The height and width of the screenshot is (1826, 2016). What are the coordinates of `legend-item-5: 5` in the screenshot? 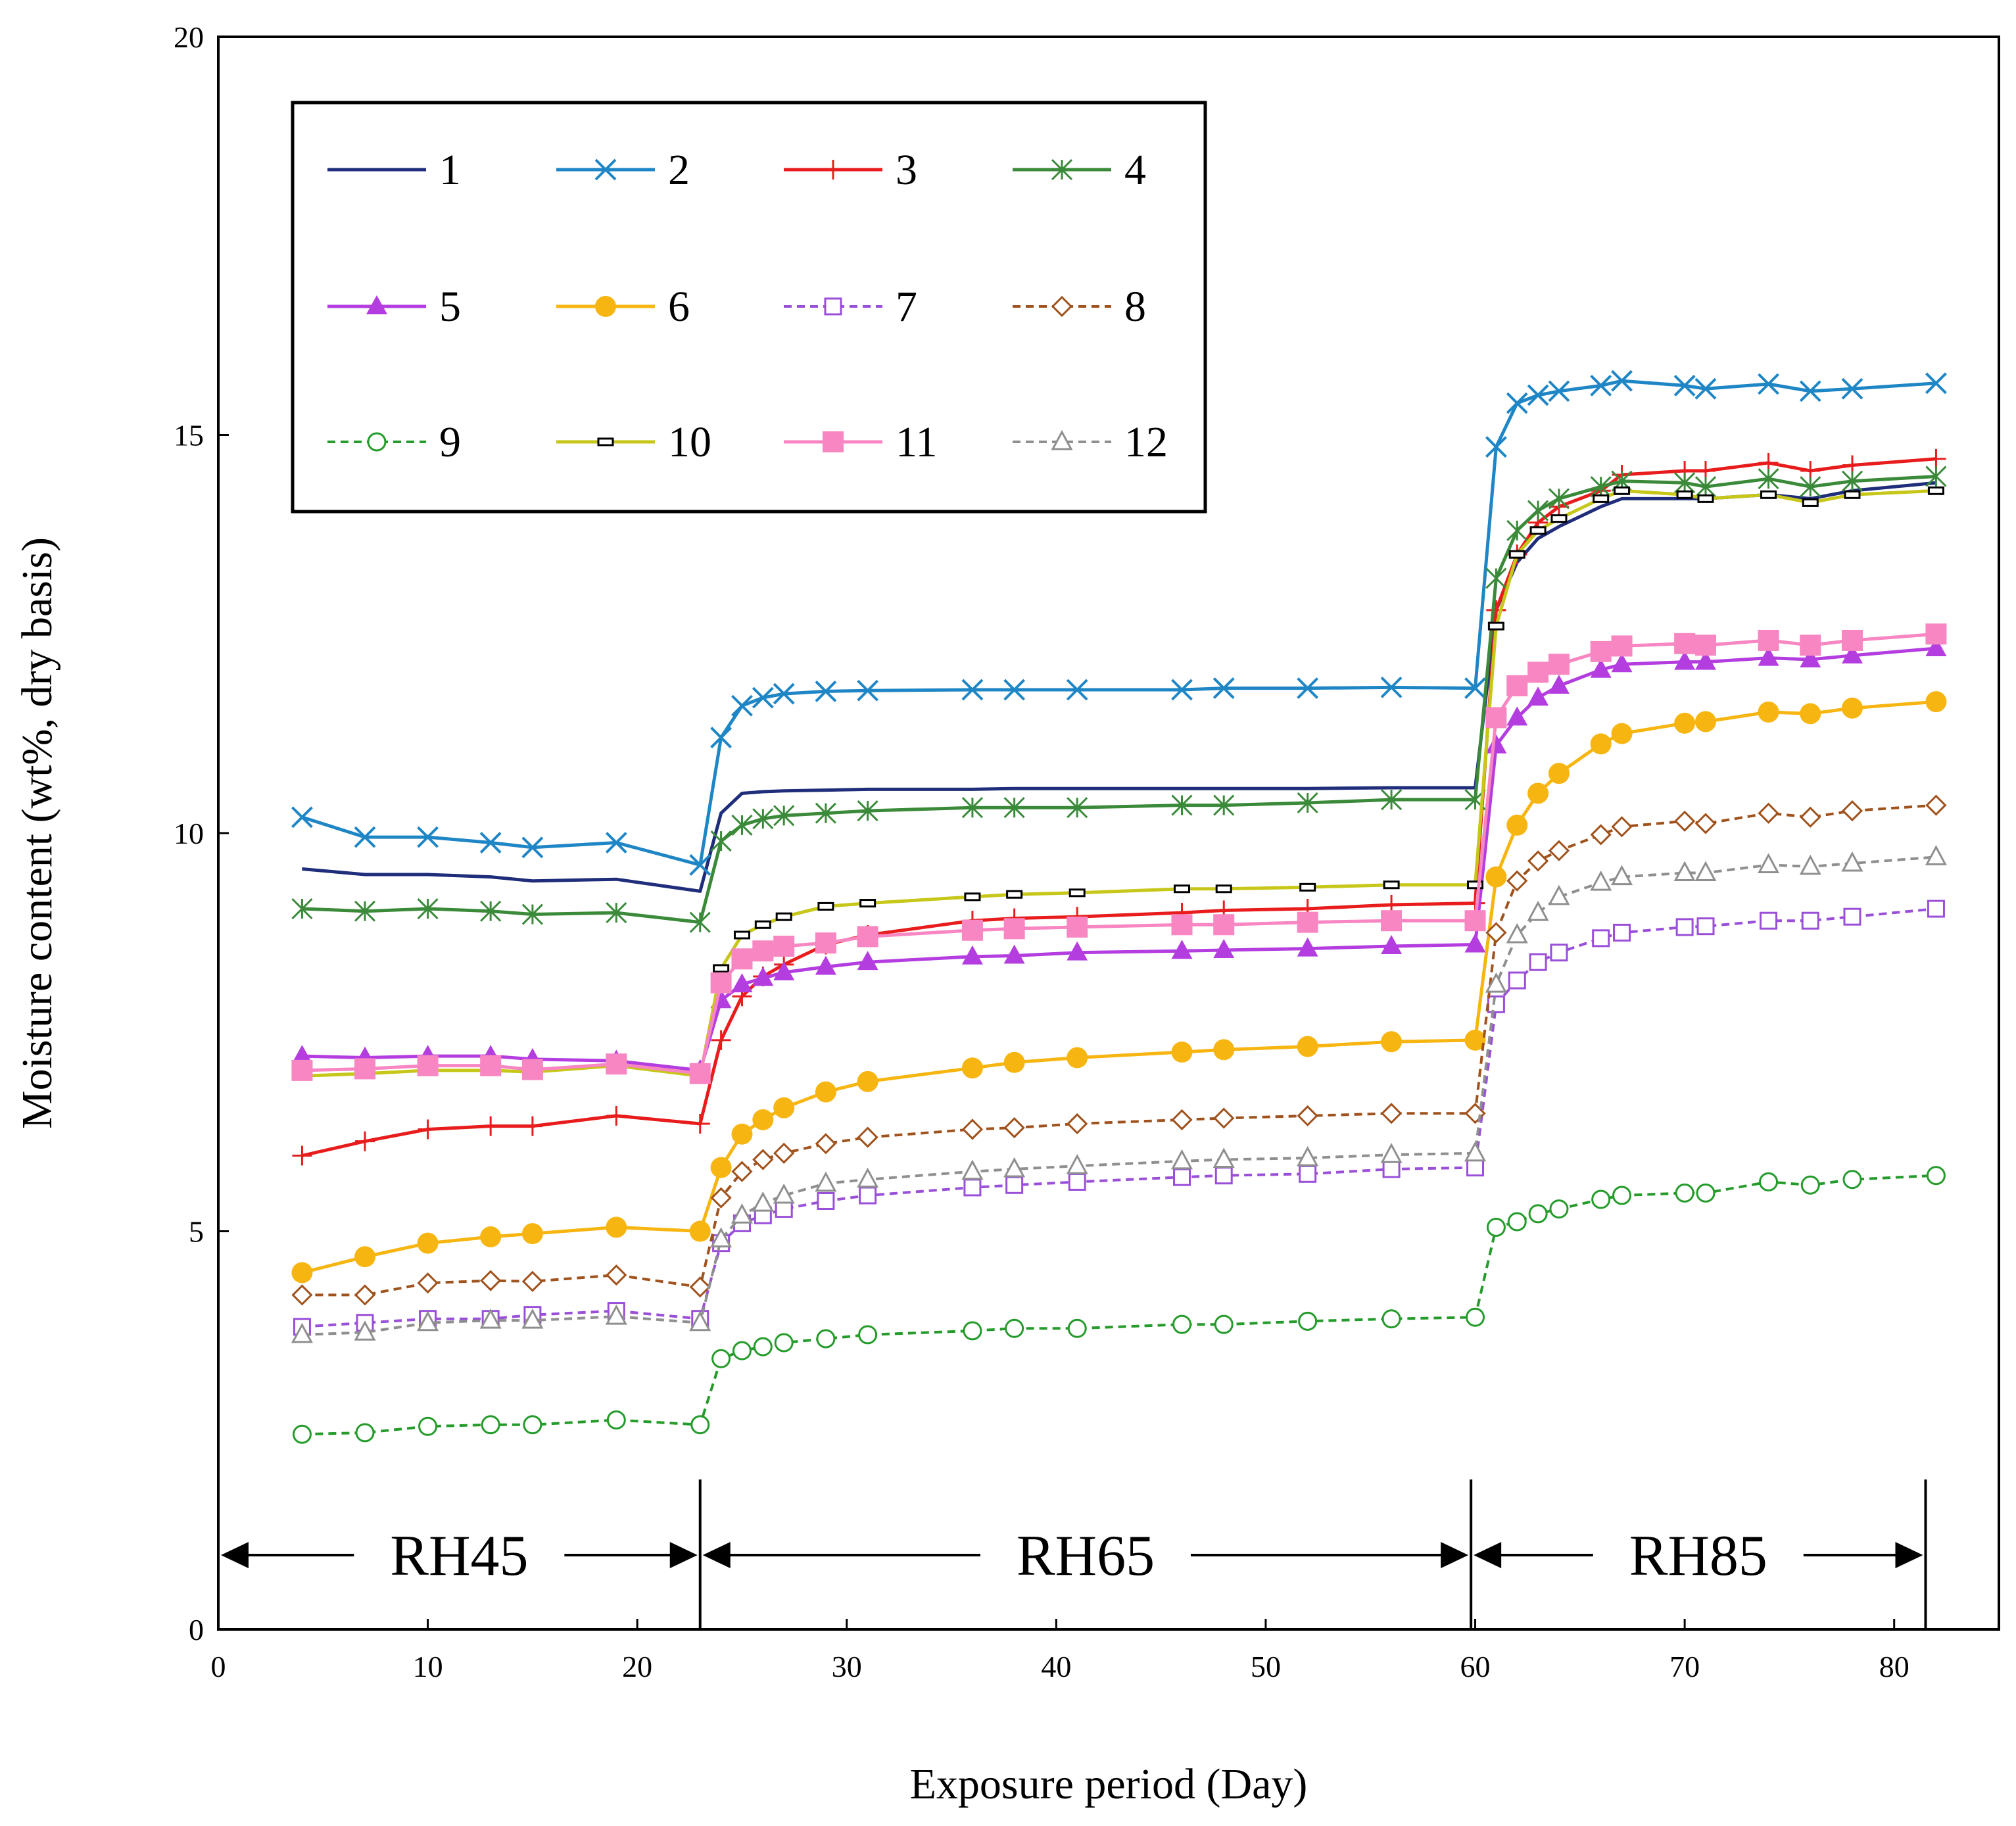 It's located at (394, 307).